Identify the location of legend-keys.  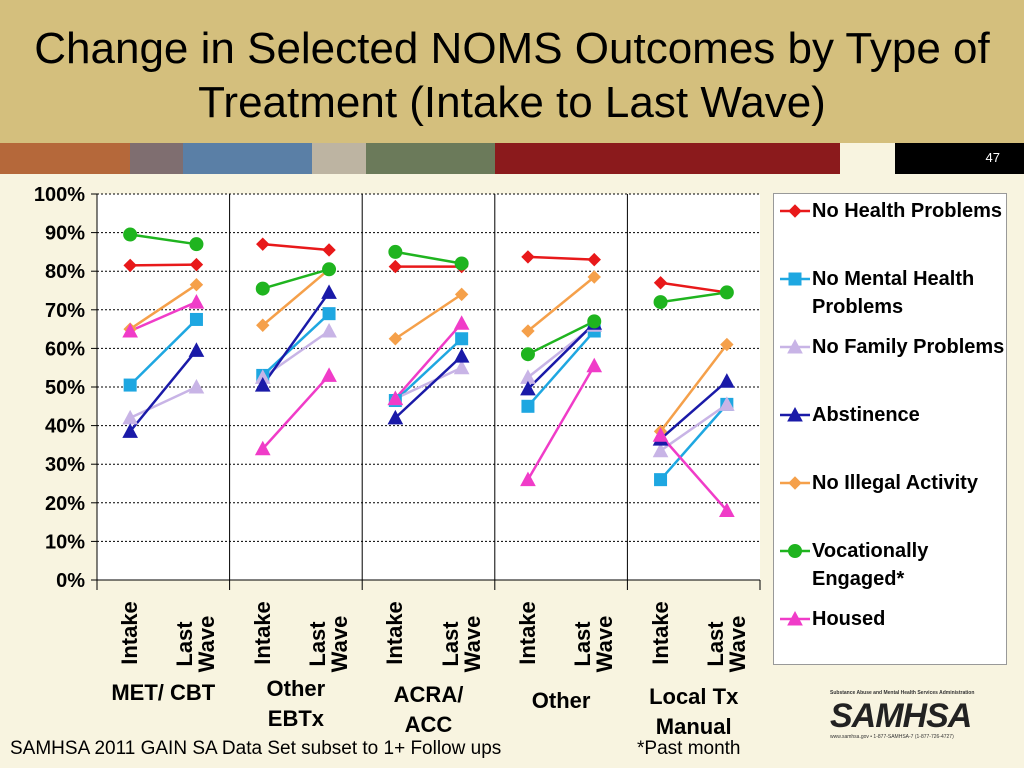
(795, 415).